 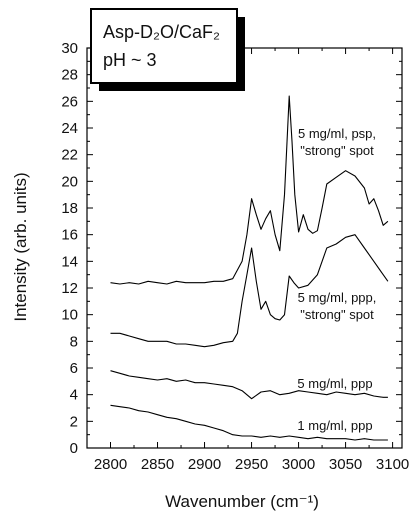 I want to click on y-tick-label: 2, so click(x=74, y=421).